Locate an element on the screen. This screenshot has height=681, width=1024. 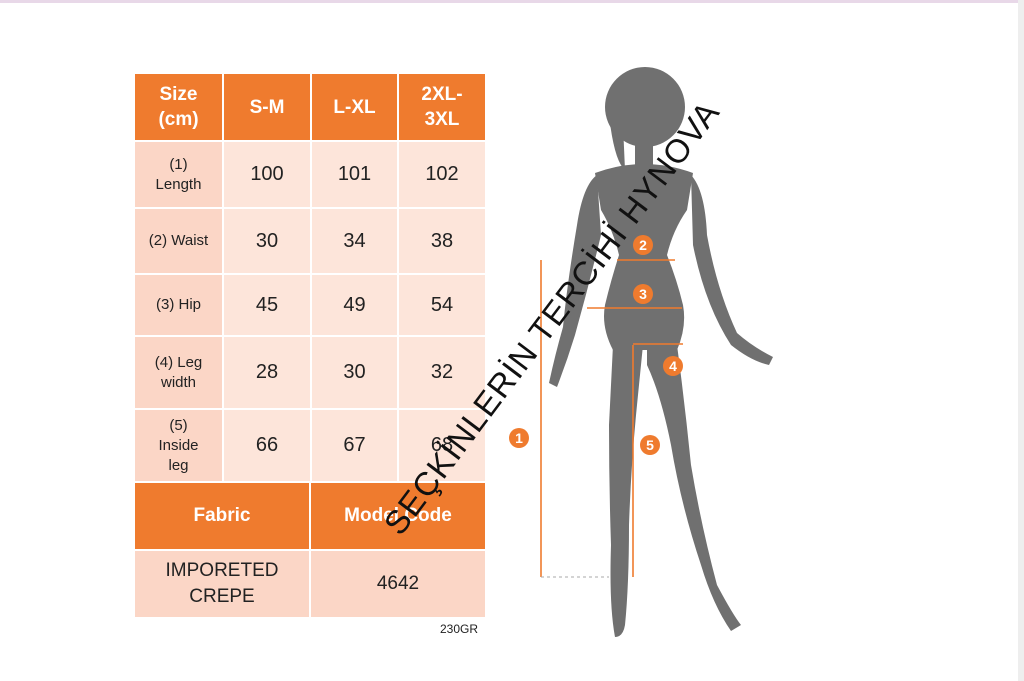
fabric-table: Fabric Model Code IMPORETED CREPE 4642 is located at coordinates (310, 550).